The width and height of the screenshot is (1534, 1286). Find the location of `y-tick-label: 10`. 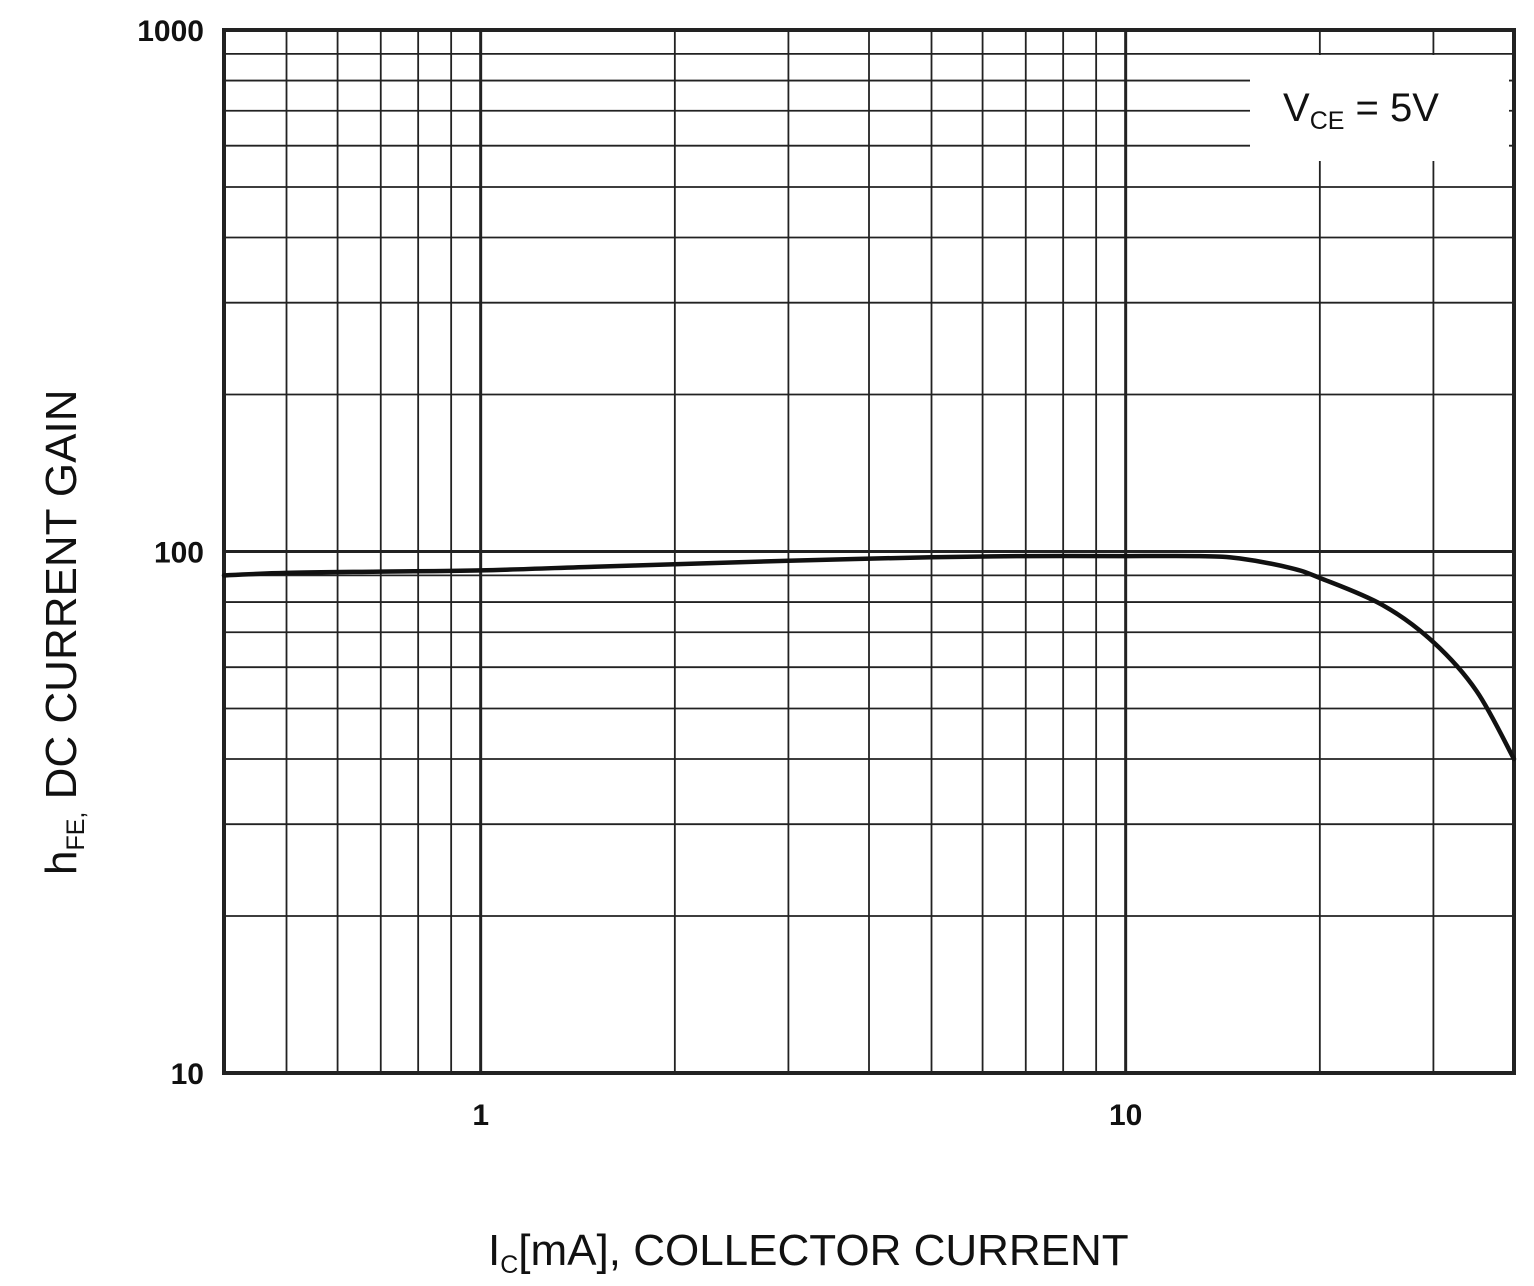

y-tick-label: 10 is located at coordinates (187, 1074).